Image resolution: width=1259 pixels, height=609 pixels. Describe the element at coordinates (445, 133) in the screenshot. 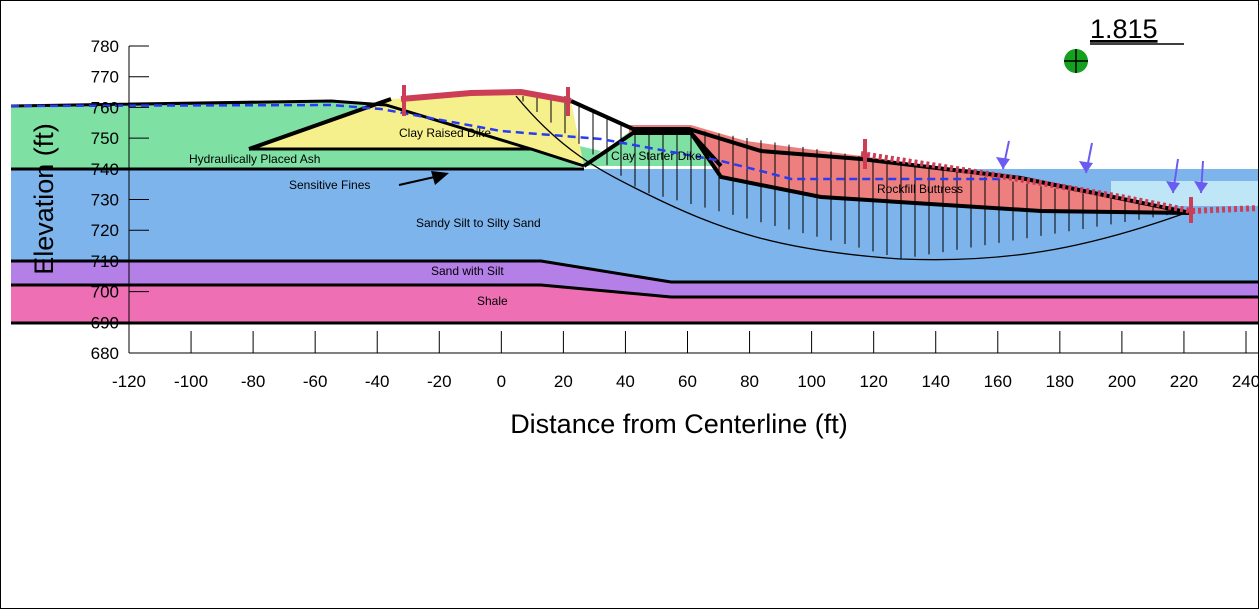

I see `label-clay-raised-dike: Clay Raised Dike` at that location.